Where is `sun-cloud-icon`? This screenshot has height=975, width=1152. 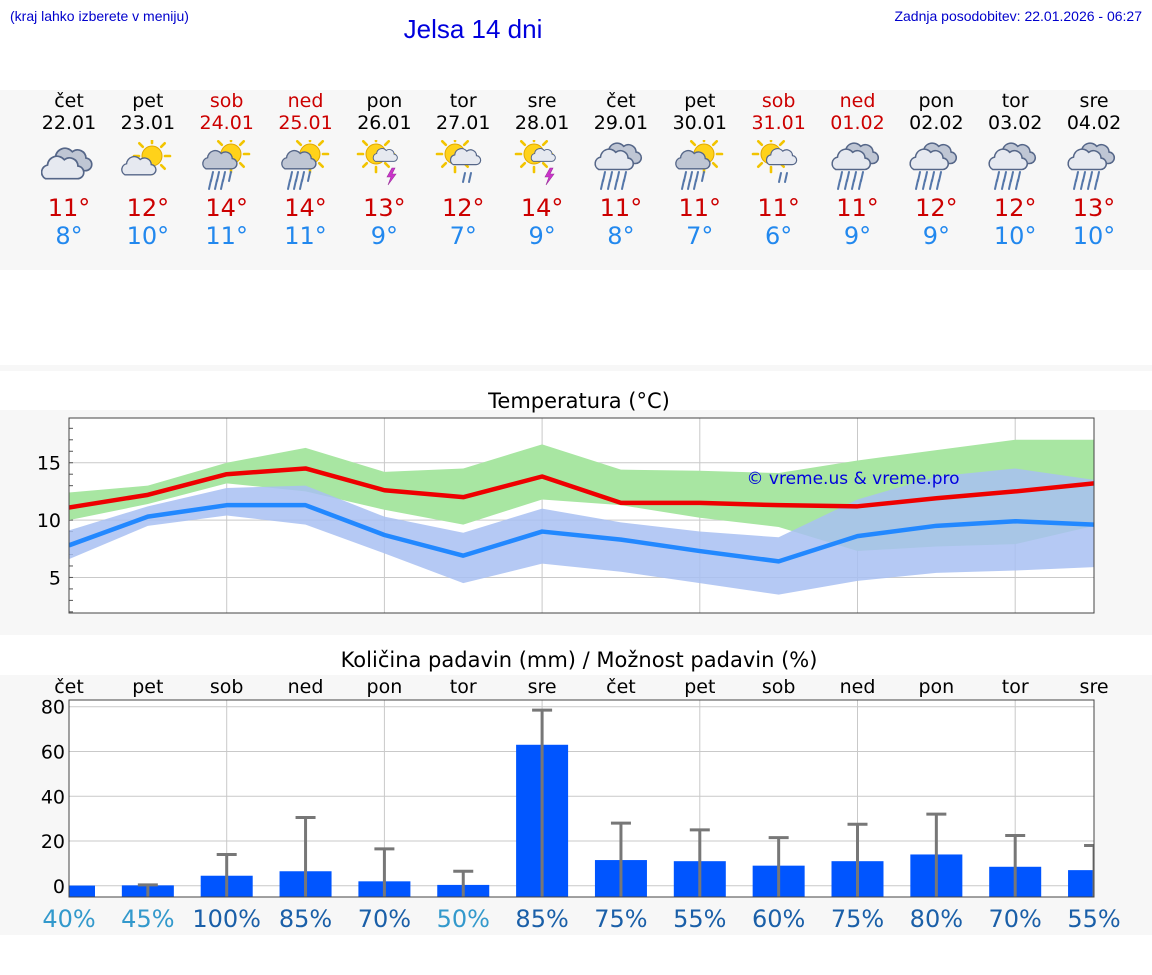
sun-cloud-icon is located at coordinates (146, 158).